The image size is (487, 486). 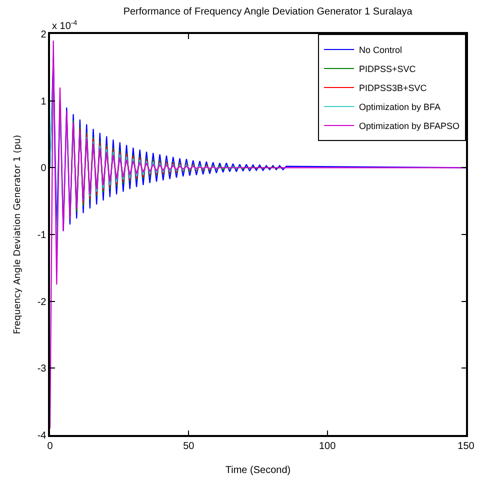 I want to click on legend-label: Optimization by BFA, so click(x=400, y=107).